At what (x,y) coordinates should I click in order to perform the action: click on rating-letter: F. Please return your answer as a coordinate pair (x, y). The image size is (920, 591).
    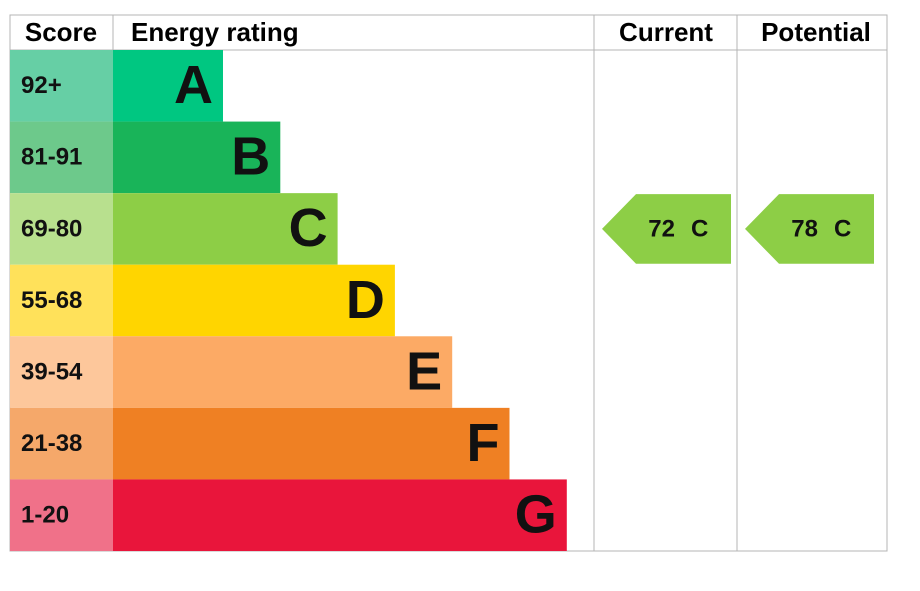
    Looking at the image, I should click on (483, 443).